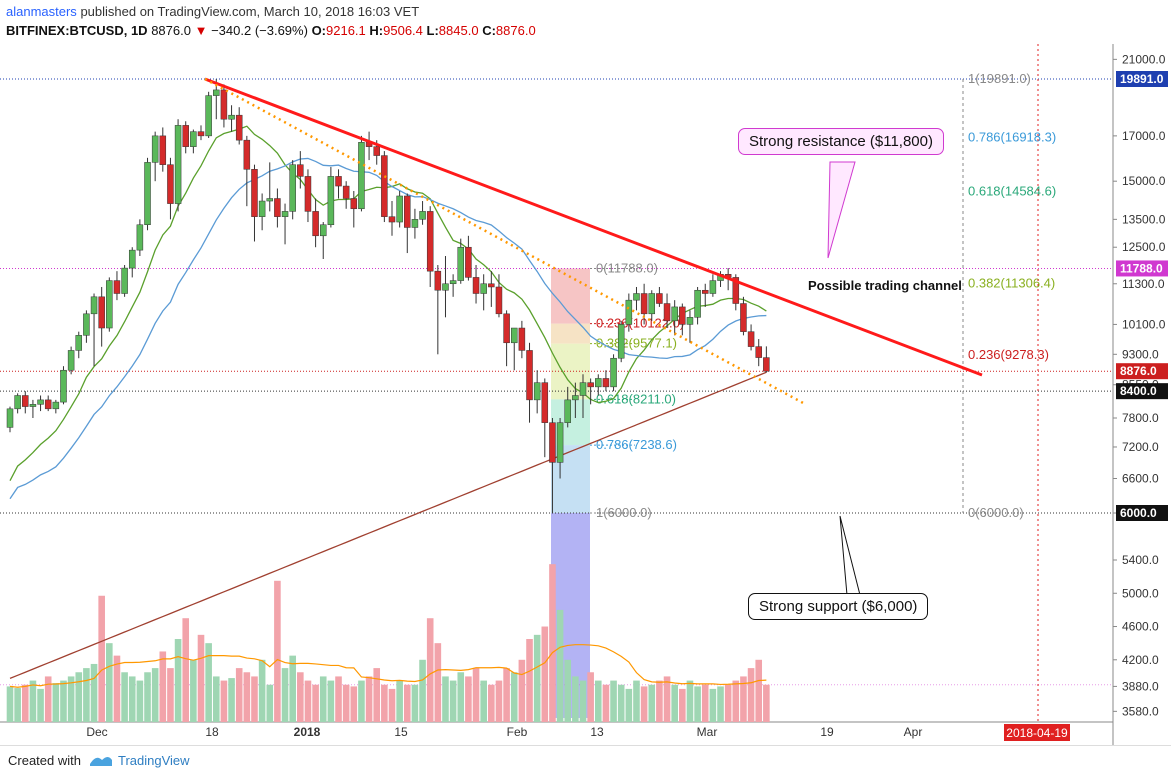  What do you see at coordinates (996, 512) in the screenshot?
I see `fib-right-label: 0(6000.0)` at bounding box center [996, 512].